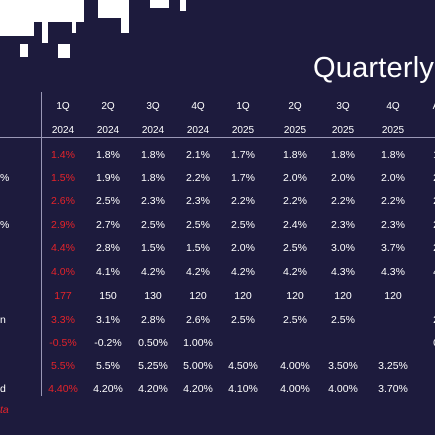  Describe the element at coordinates (153, 366) in the screenshot. I see `table-cell: 5.25%` at that location.